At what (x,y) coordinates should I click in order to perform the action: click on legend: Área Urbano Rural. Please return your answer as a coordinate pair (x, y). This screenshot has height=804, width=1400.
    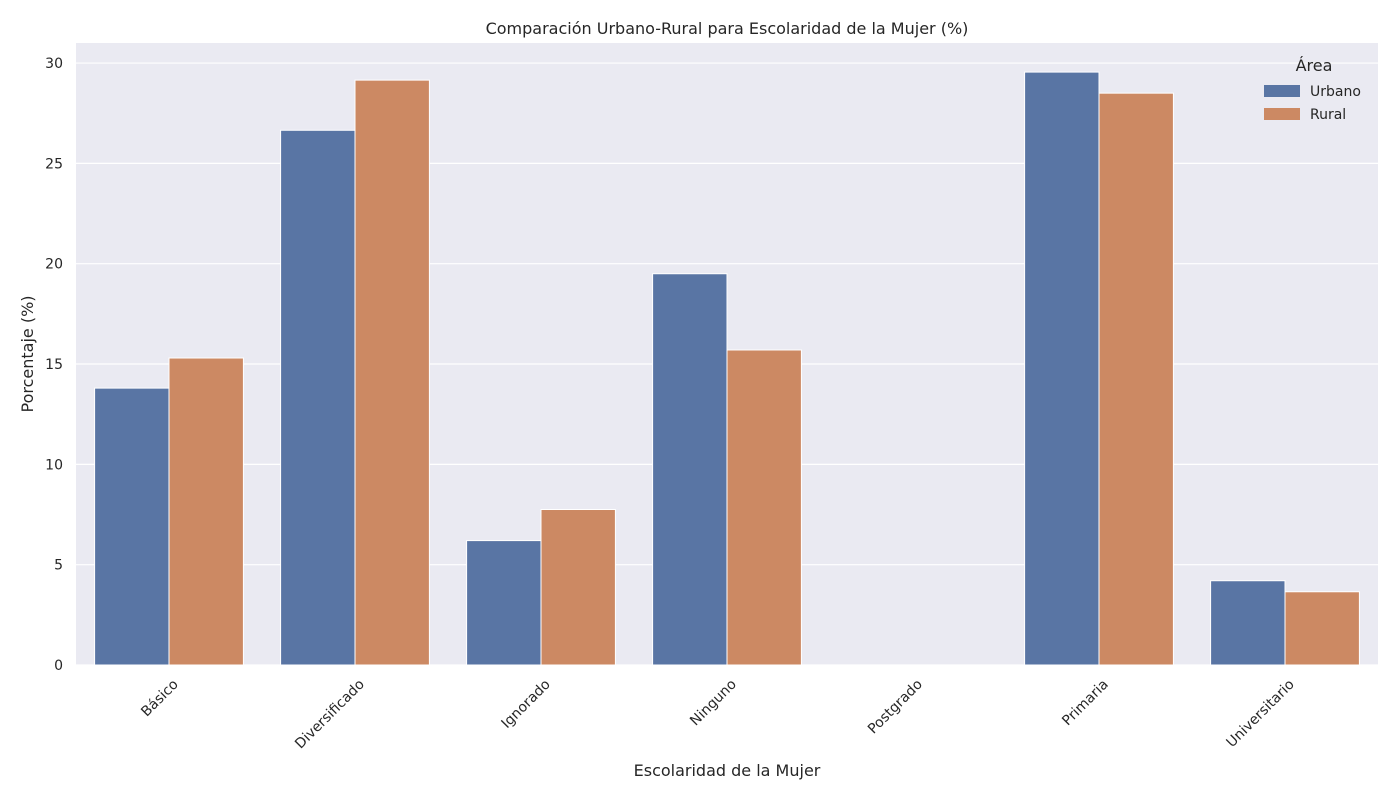
    Looking at the image, I should click on (1312, 89).